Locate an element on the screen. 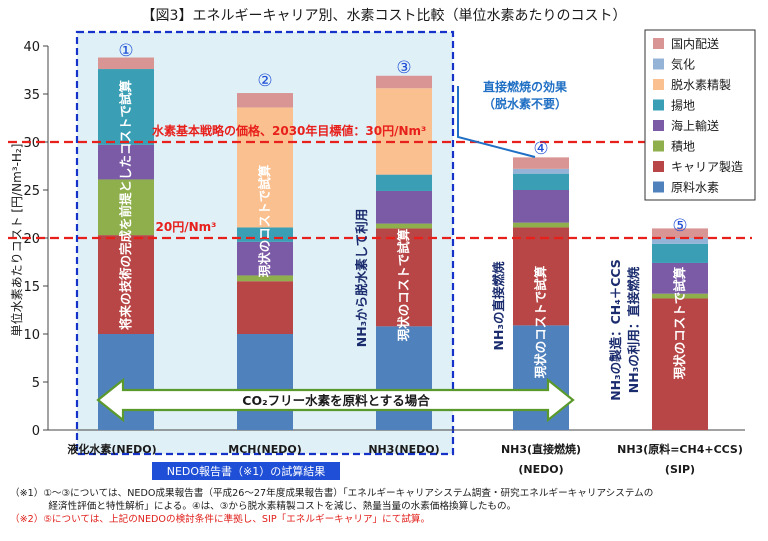 The height and width of the screenshot is (541, 768). legend-box is located at coordinates (700, 115).